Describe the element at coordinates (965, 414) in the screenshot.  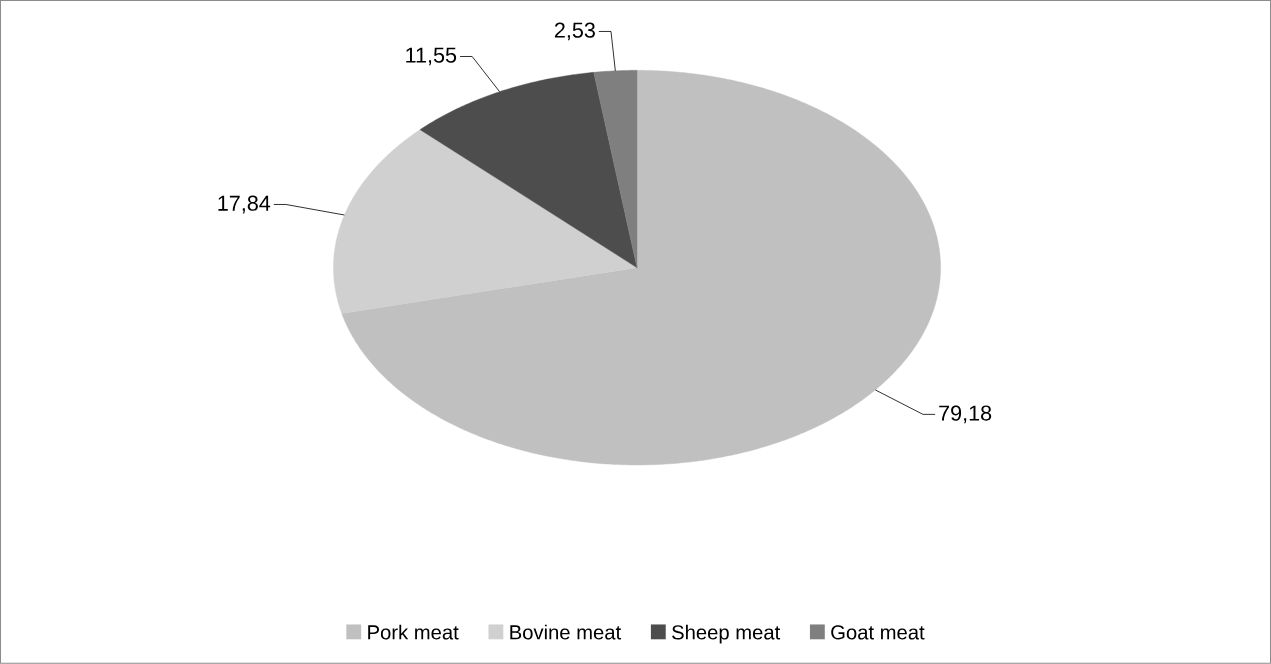
I see `data-label: 79,18` at that location.